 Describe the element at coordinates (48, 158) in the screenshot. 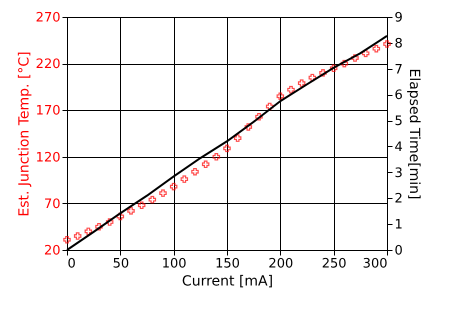

I see `y-tick-label: 120` at that location.